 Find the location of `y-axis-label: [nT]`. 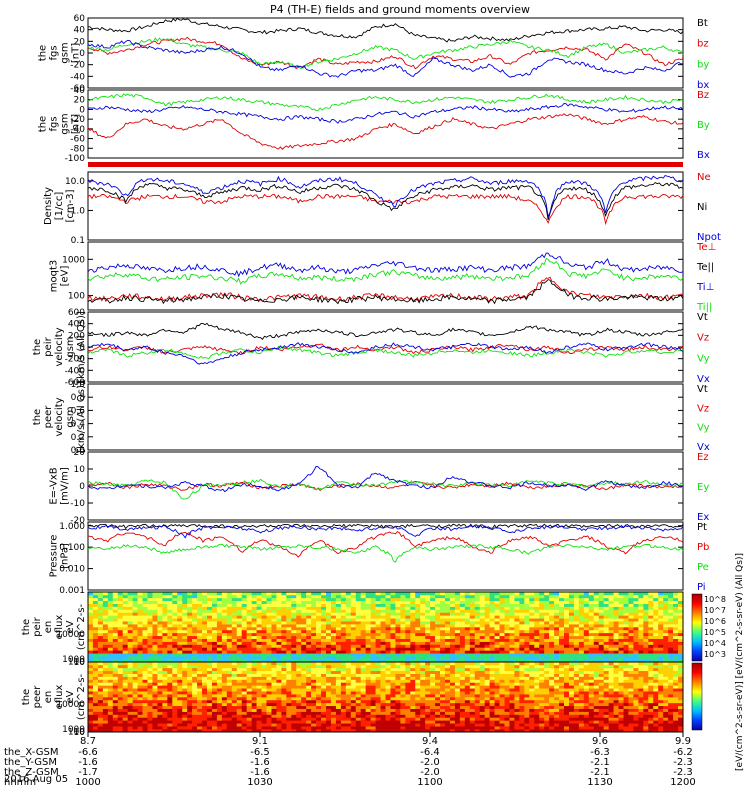

y-axis-label: [nT] is located at coordinates (76, 124).